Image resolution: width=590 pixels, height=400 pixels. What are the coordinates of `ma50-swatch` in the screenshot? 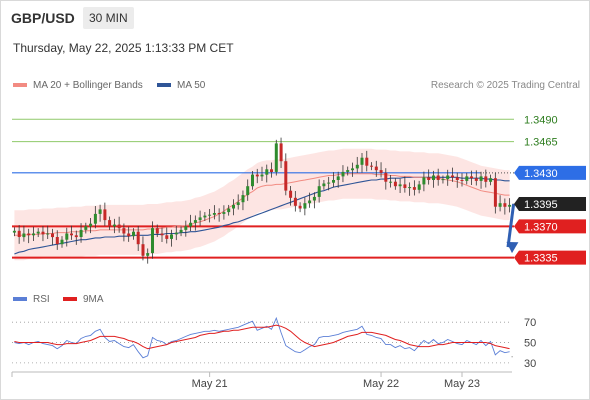 It's located at (164, 85).